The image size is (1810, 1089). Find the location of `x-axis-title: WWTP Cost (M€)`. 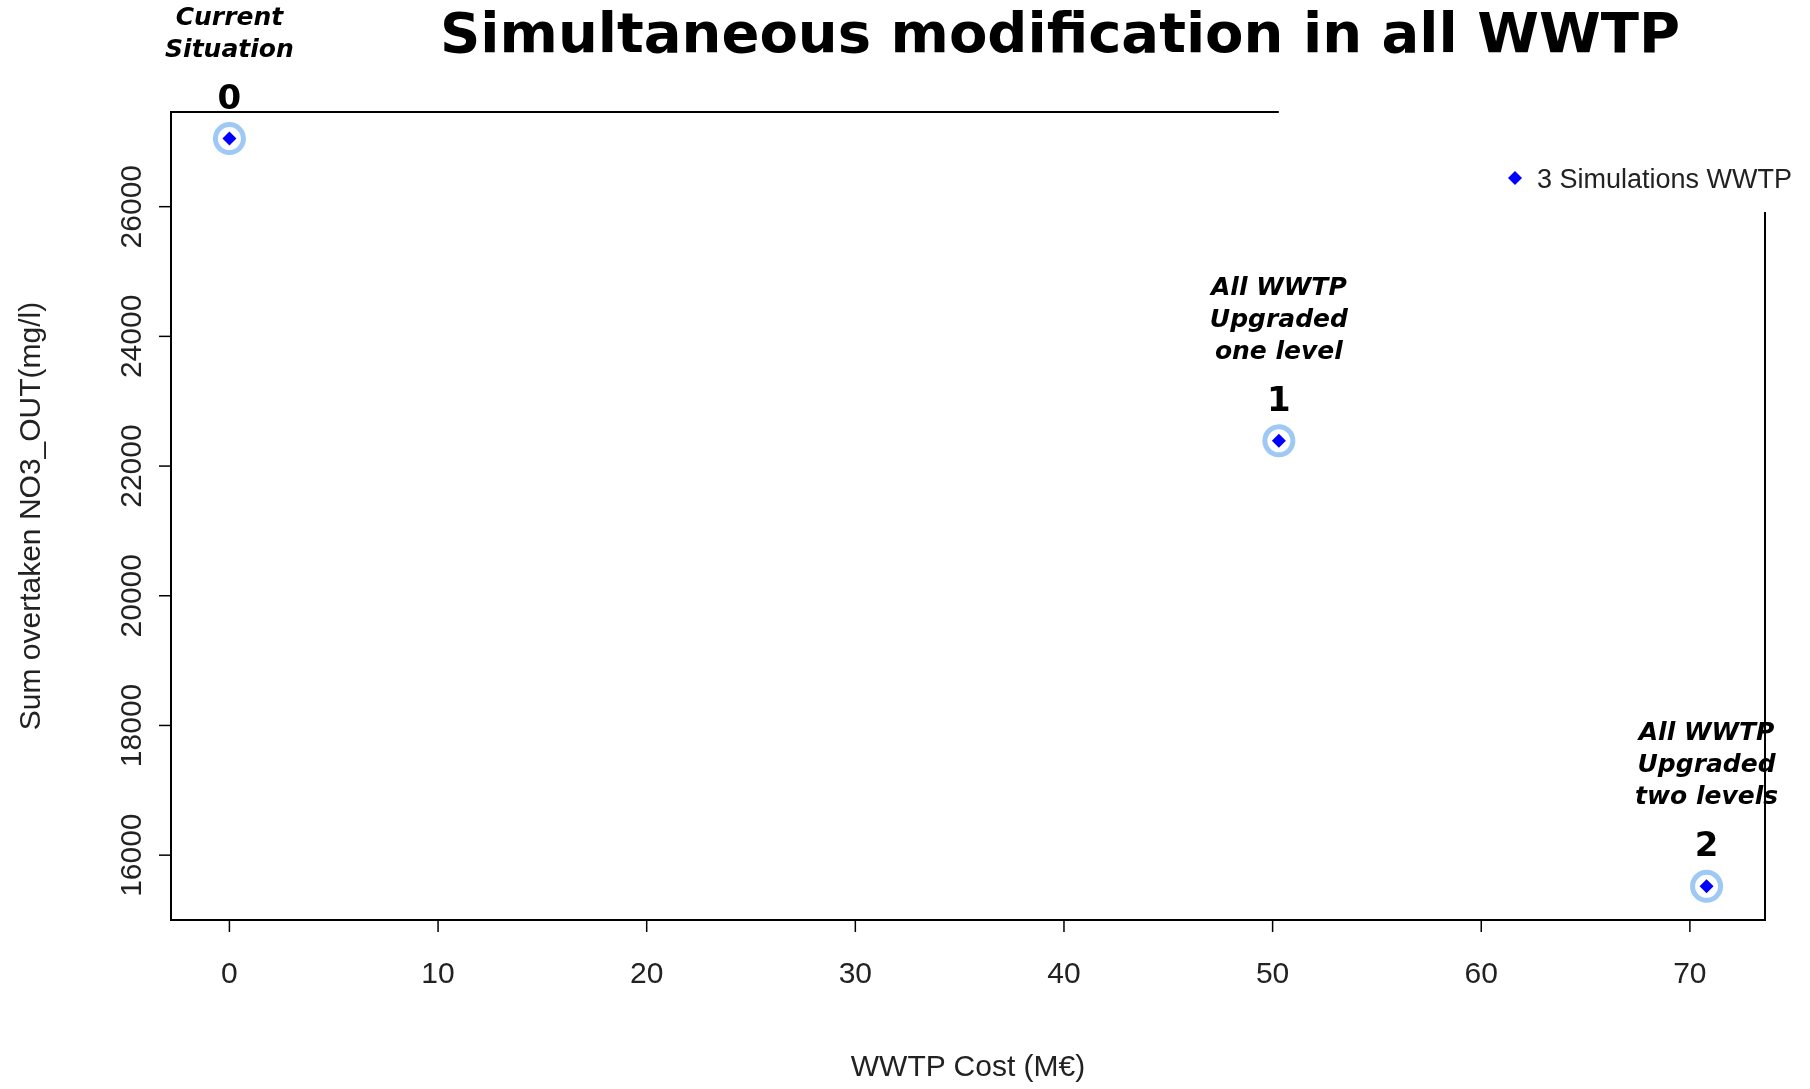

x-axis-title: WWTP Cost (M€) is located at coordinates (968, 1065).